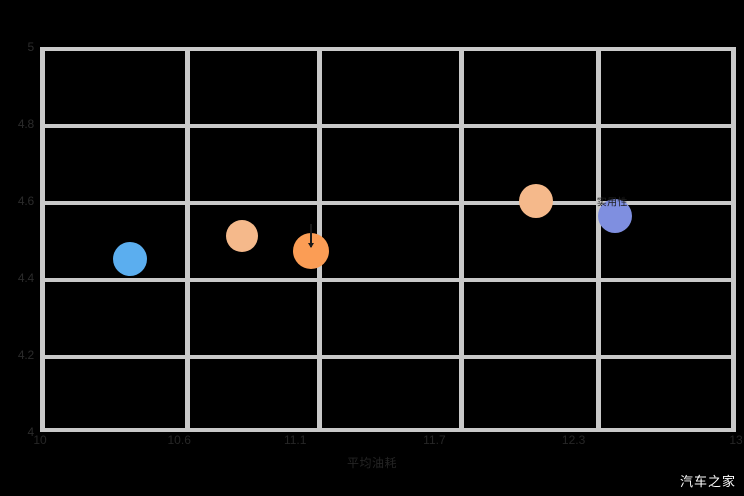 This screenshot has height=496, width=744. I want to click on x-axis-tick-label: 10.6, so click(179, 440).